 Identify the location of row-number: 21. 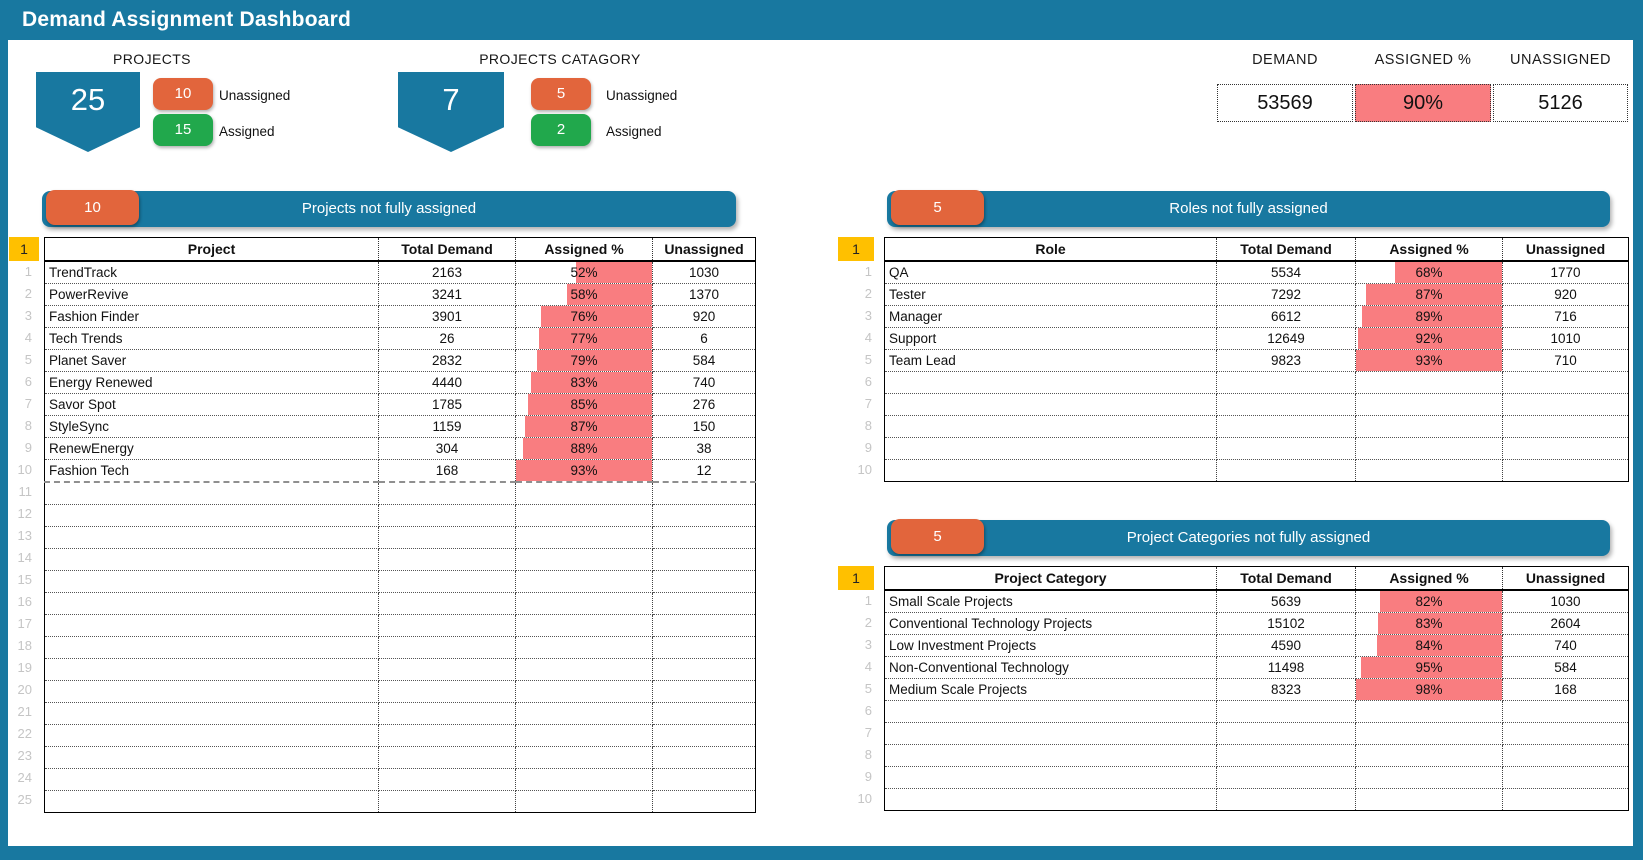
(24, 711).